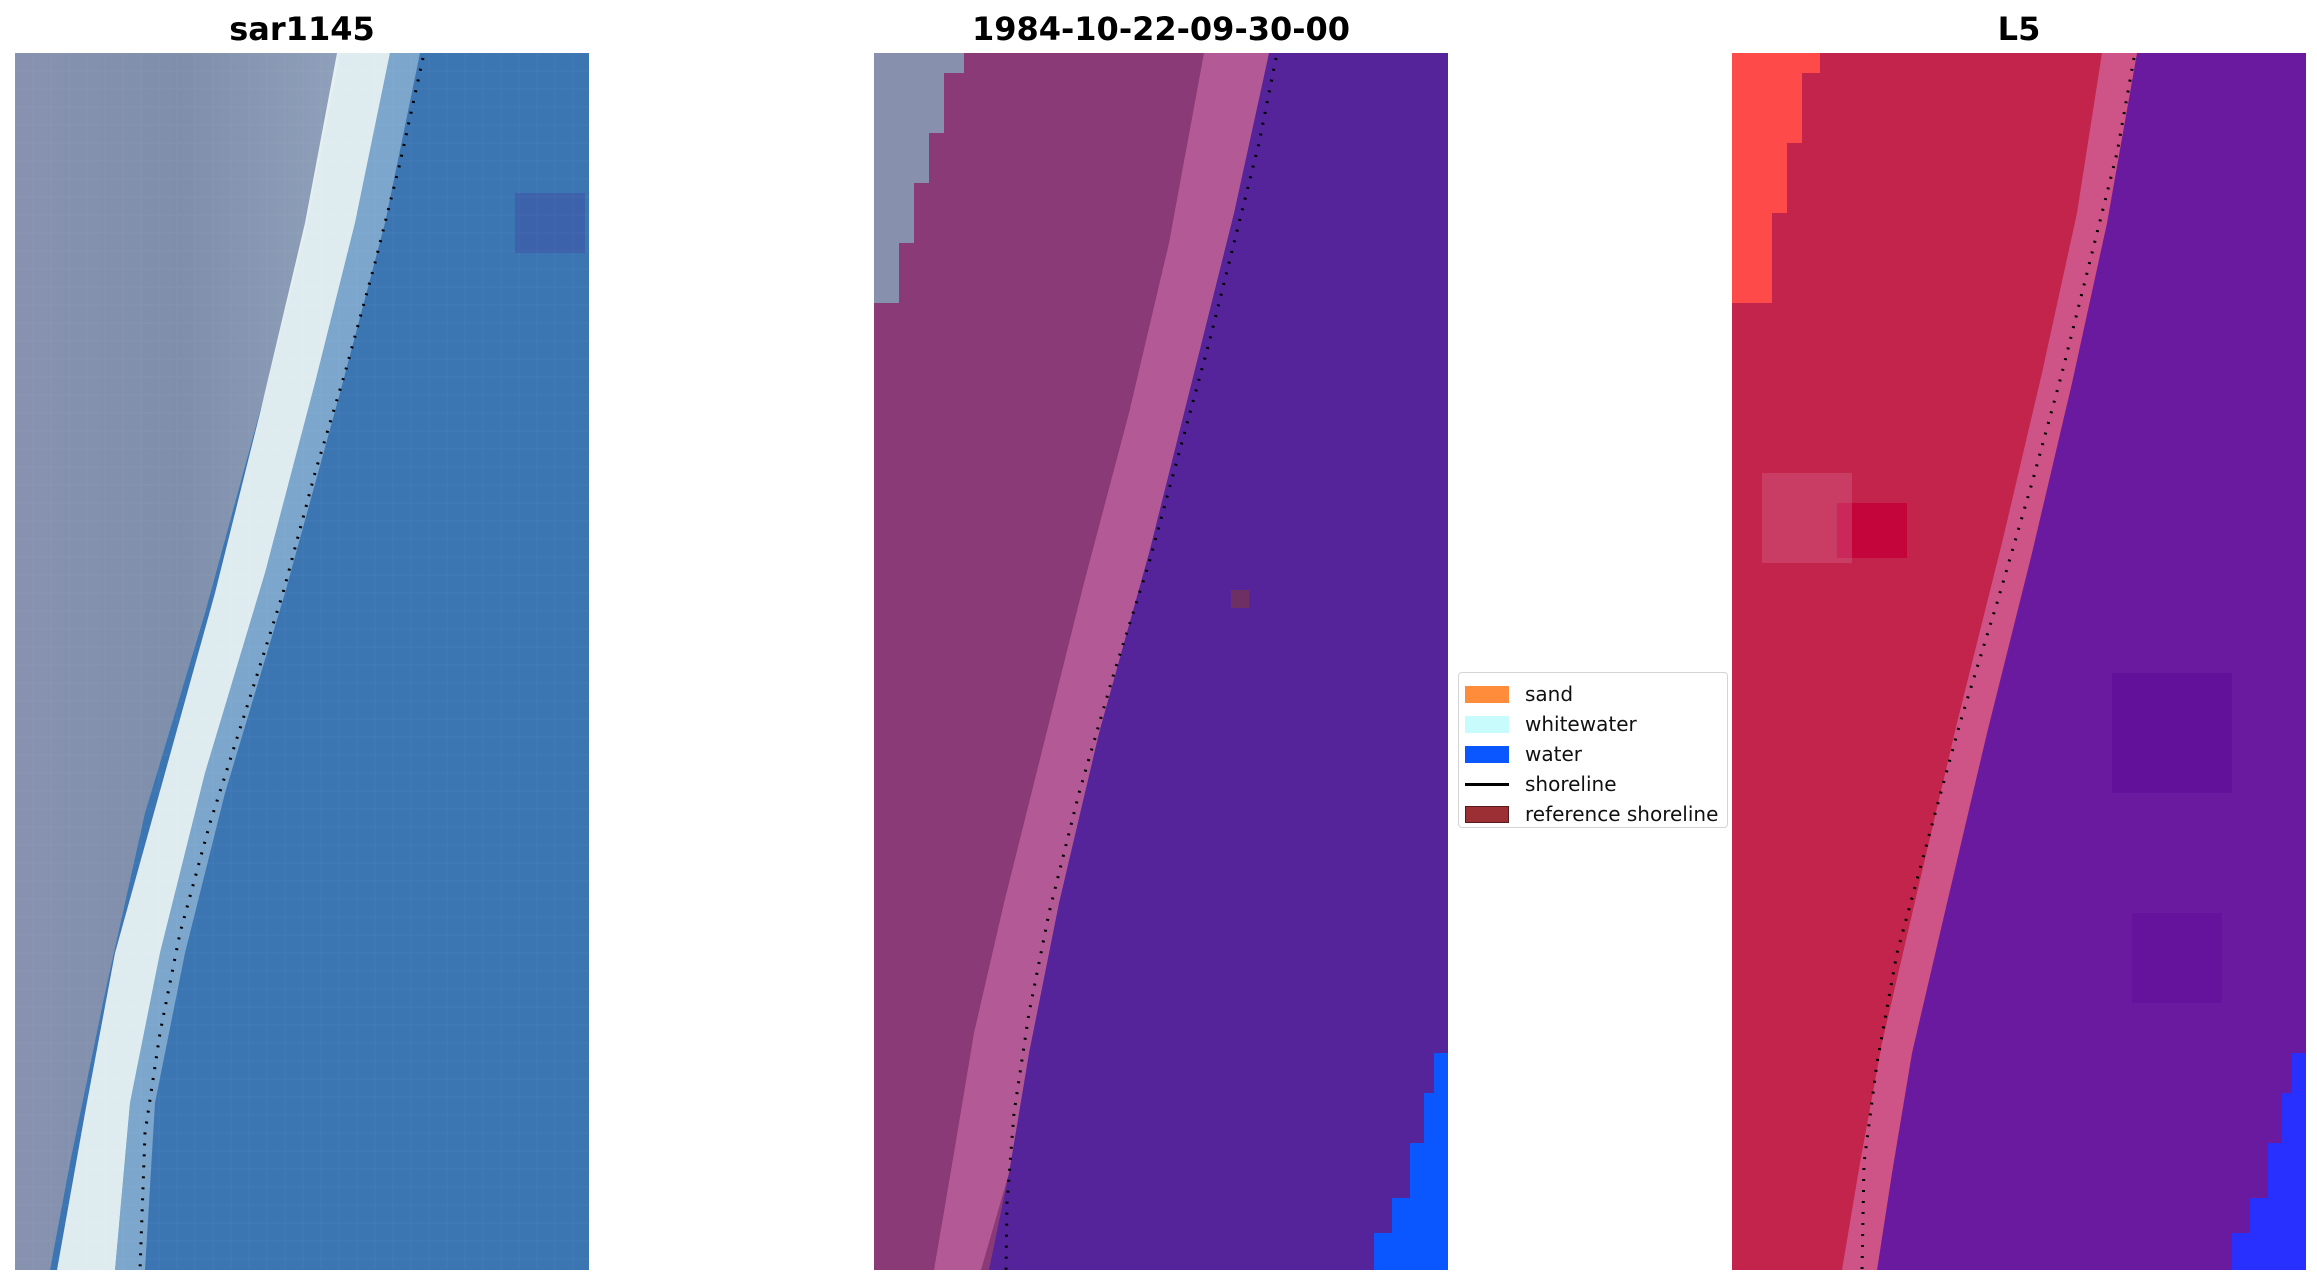 Image resolution: width=2317 pixels, height=1283 pixels. I want to click on water-swatch, so click(1487, 754).